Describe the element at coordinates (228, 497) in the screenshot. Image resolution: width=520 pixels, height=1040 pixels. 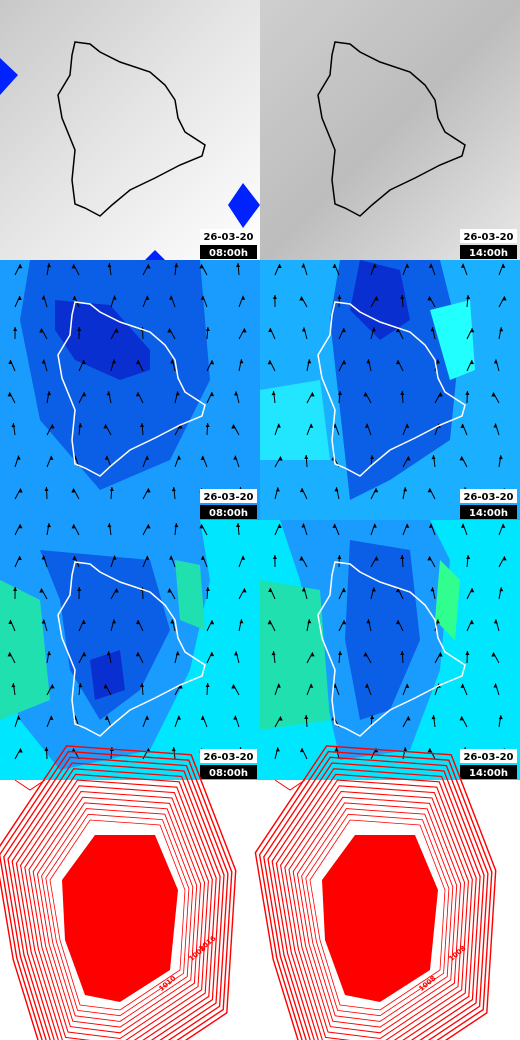
I see `date-label: 26-03-20` at that location.